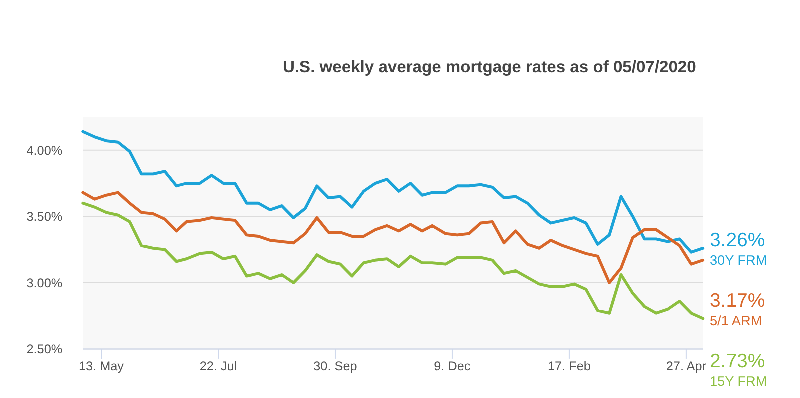 Image resolution: width=800 pixels, height=398 pixels. What do you see at coordinates (738, 240) in the screenshot?
I see `data-label: 3.26%` at bounding box center [738, 240].